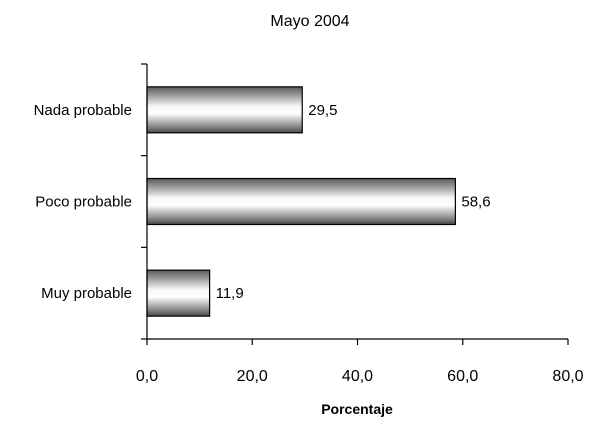 The width and height of the screenshot is (601, 421). I want to click on category-labels-group: Nada probable Poco probable Muy probable, so click(83, 202).